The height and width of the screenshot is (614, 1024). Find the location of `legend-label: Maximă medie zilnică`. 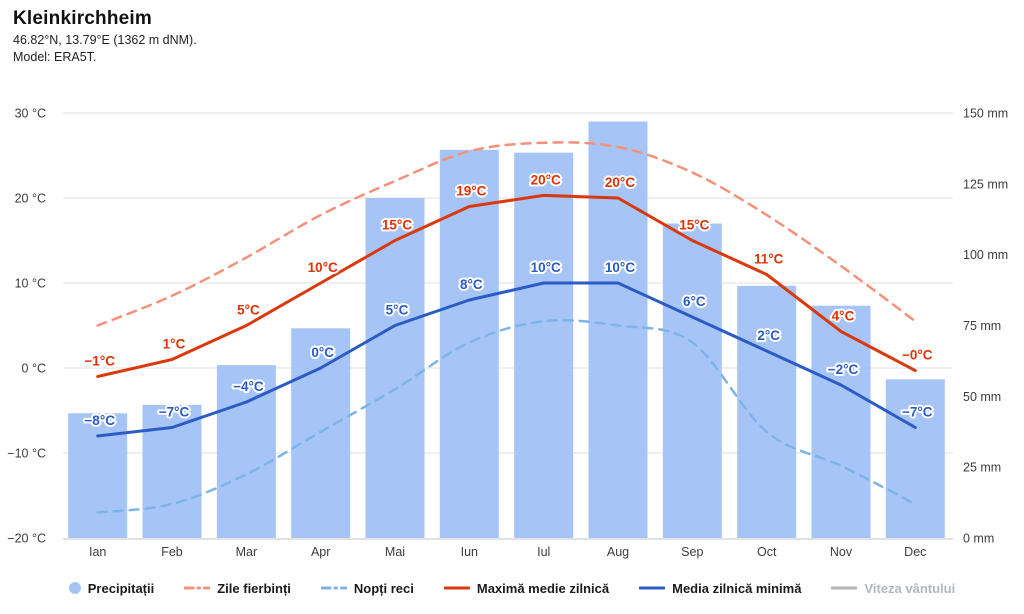

legend-label: Maximă medie zilnică is located at coordinates (543, 588).